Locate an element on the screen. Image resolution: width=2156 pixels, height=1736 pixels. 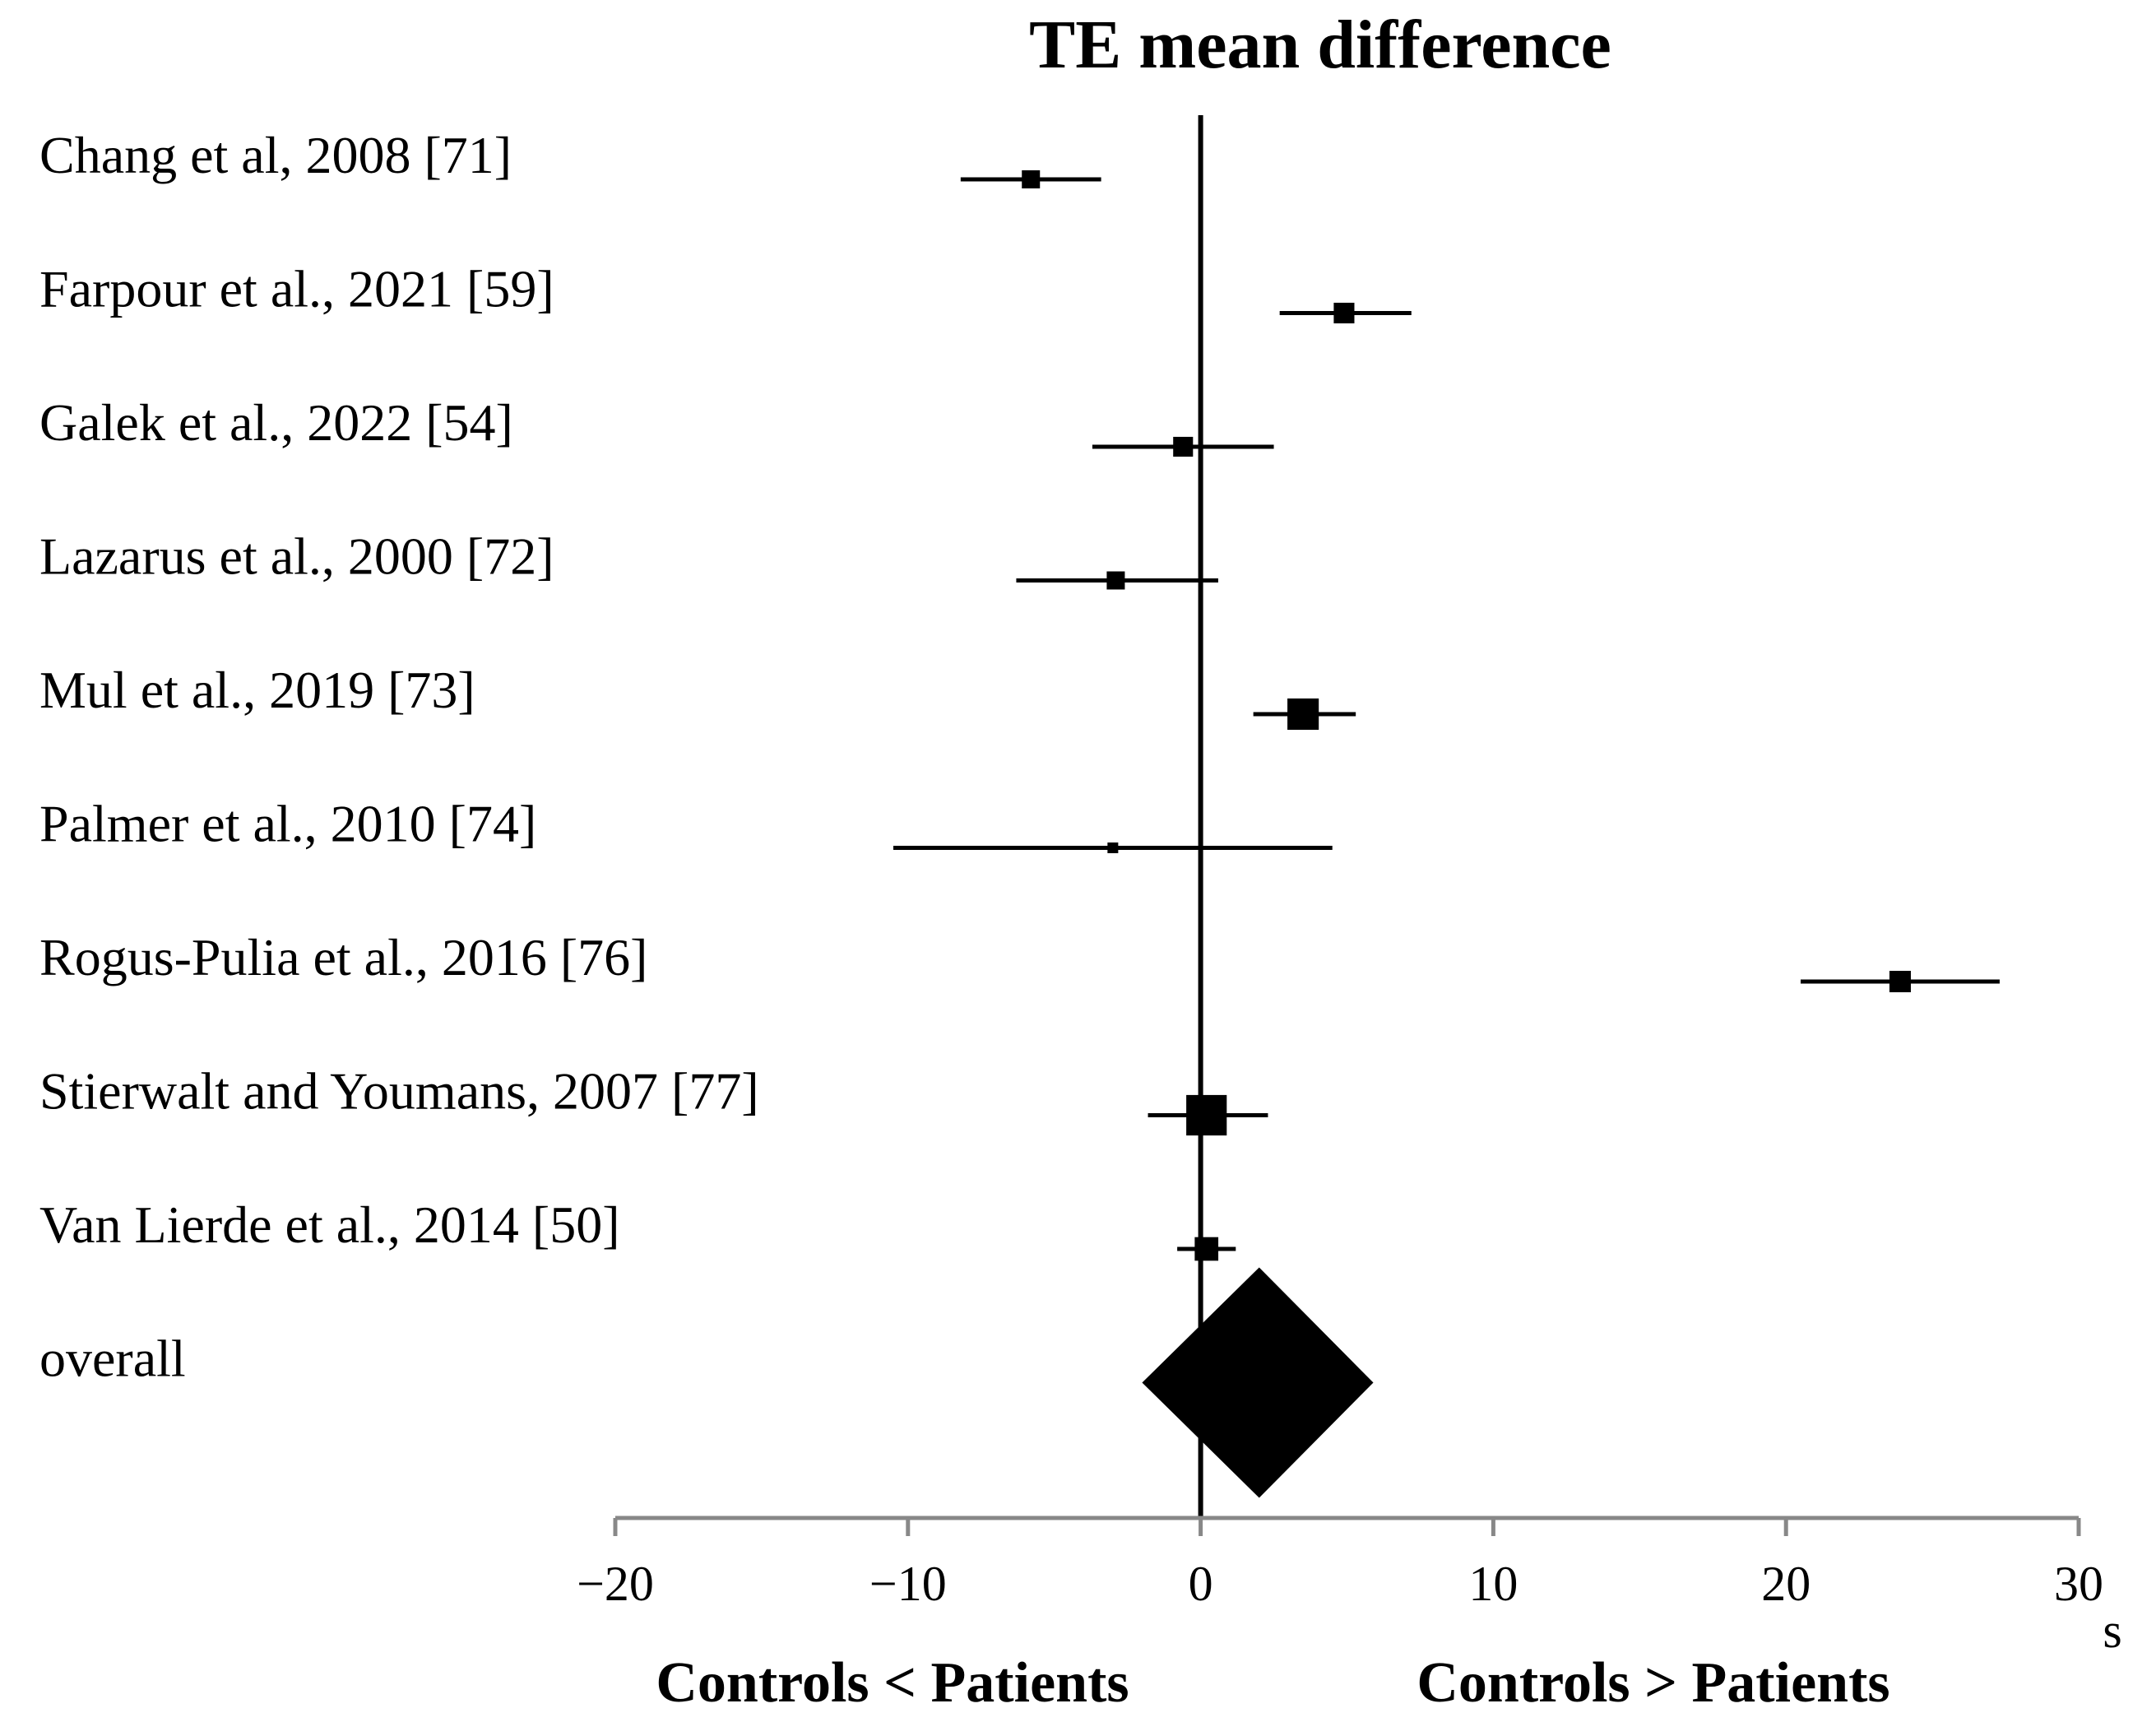
x-unit-label: s is located at coordinates (2112, 1631).